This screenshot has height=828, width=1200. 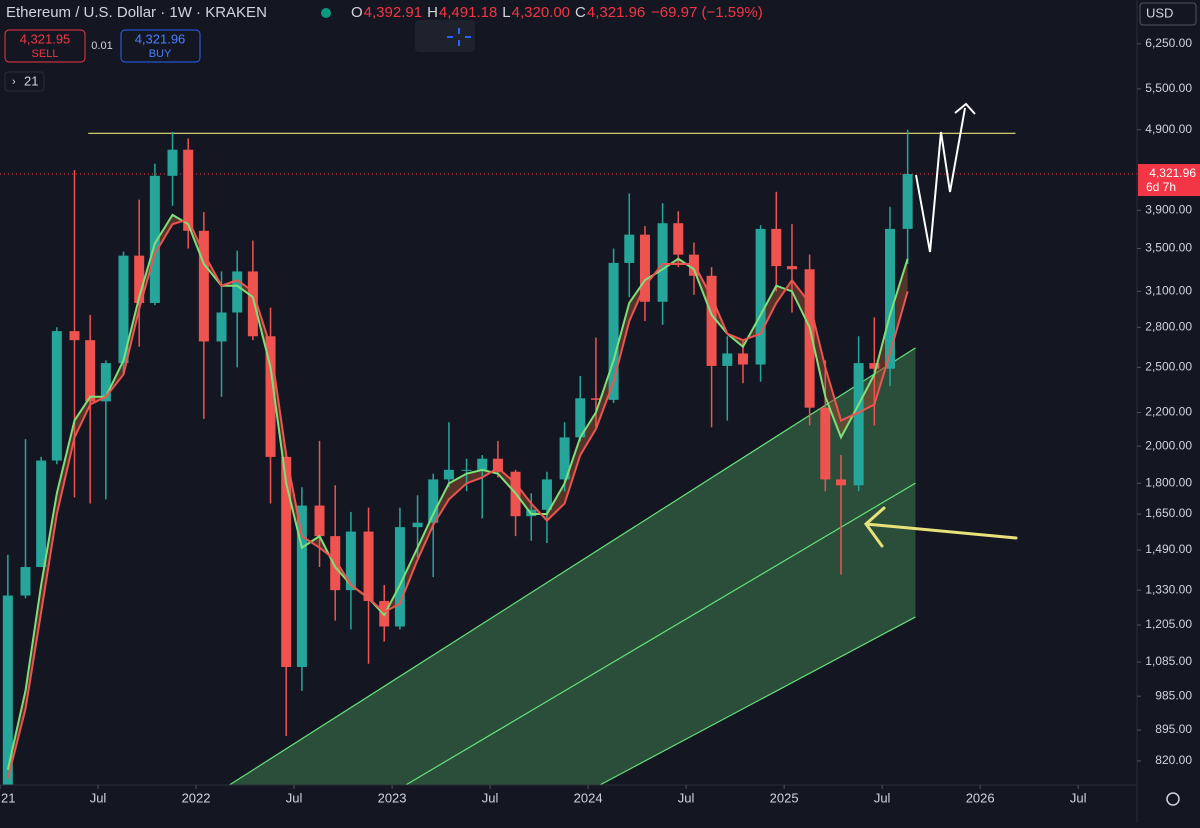 I want to click on y-tick-label: 1,490.00, so click(x=1168, y=549).